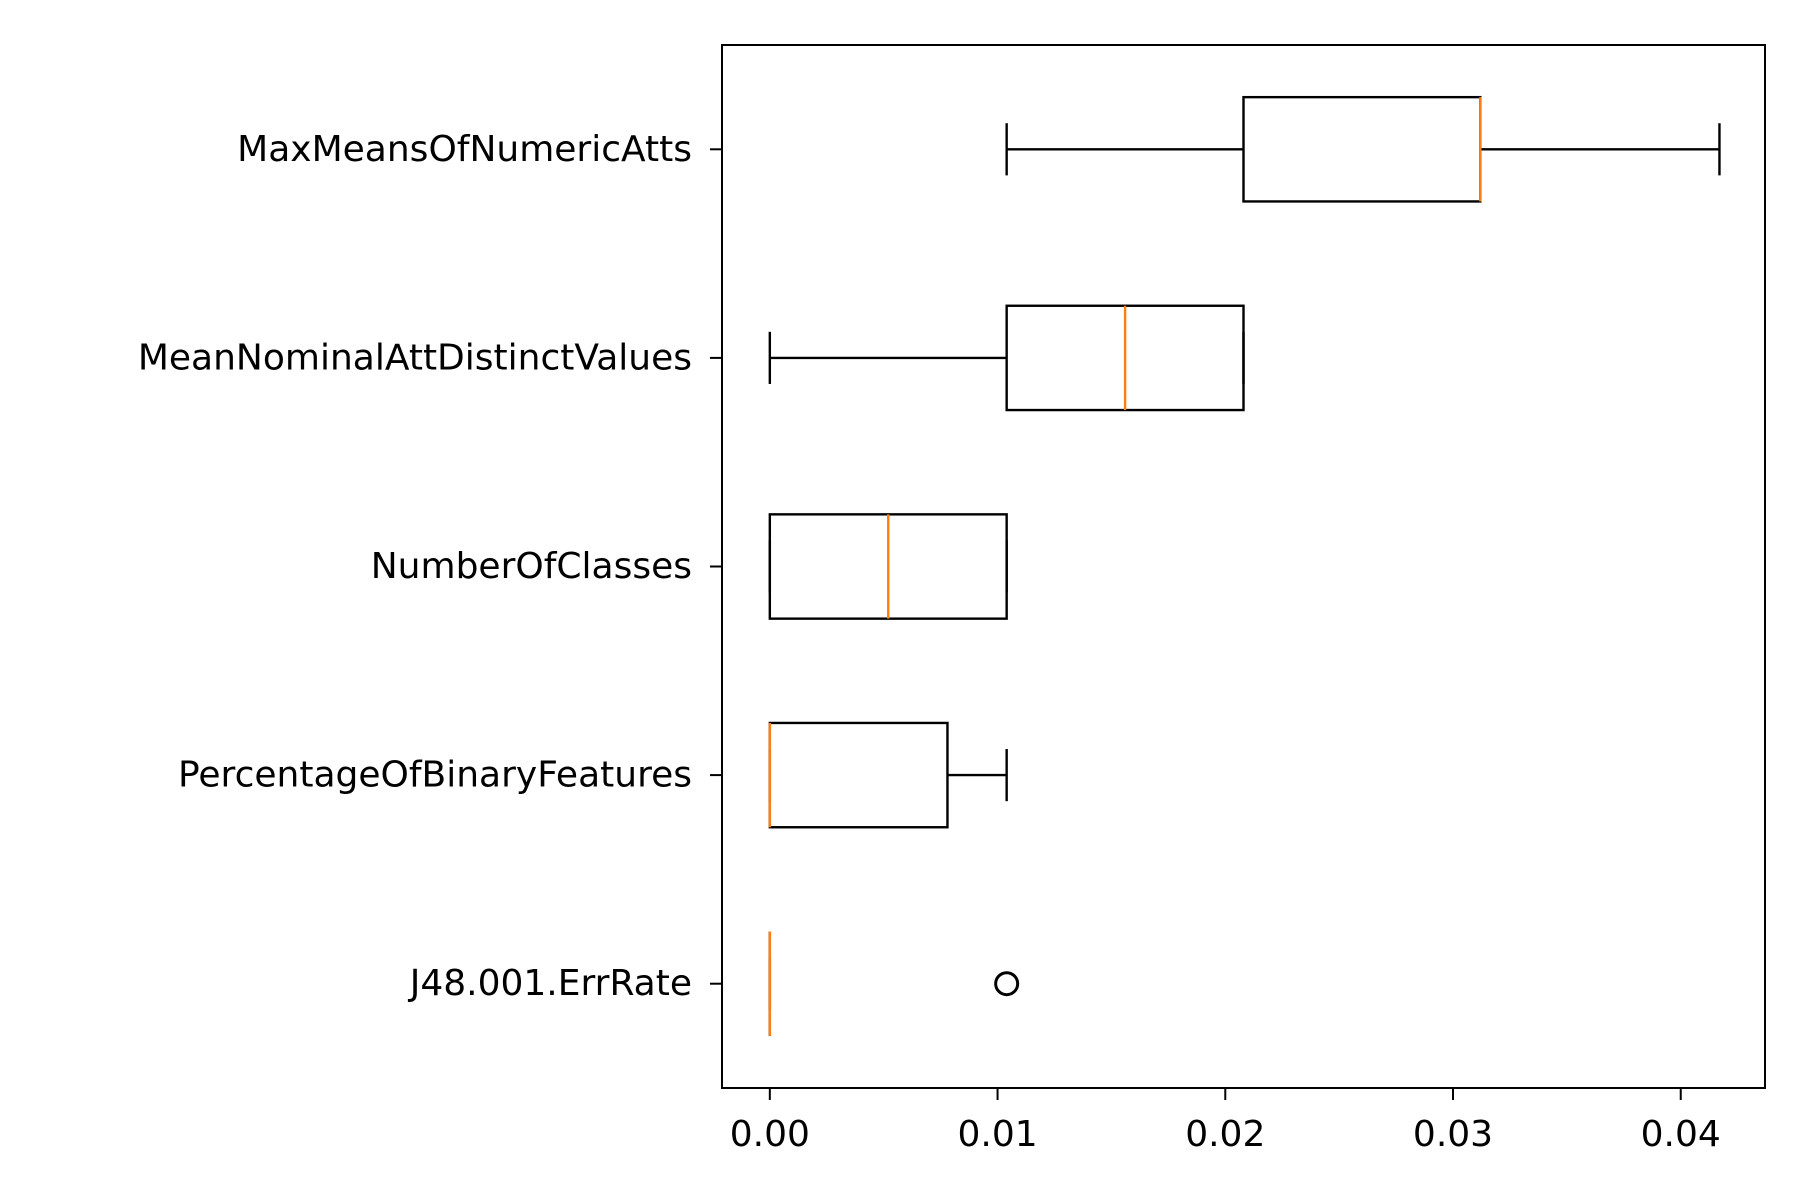  I want to click on outlier-point, so click(1007, 984).